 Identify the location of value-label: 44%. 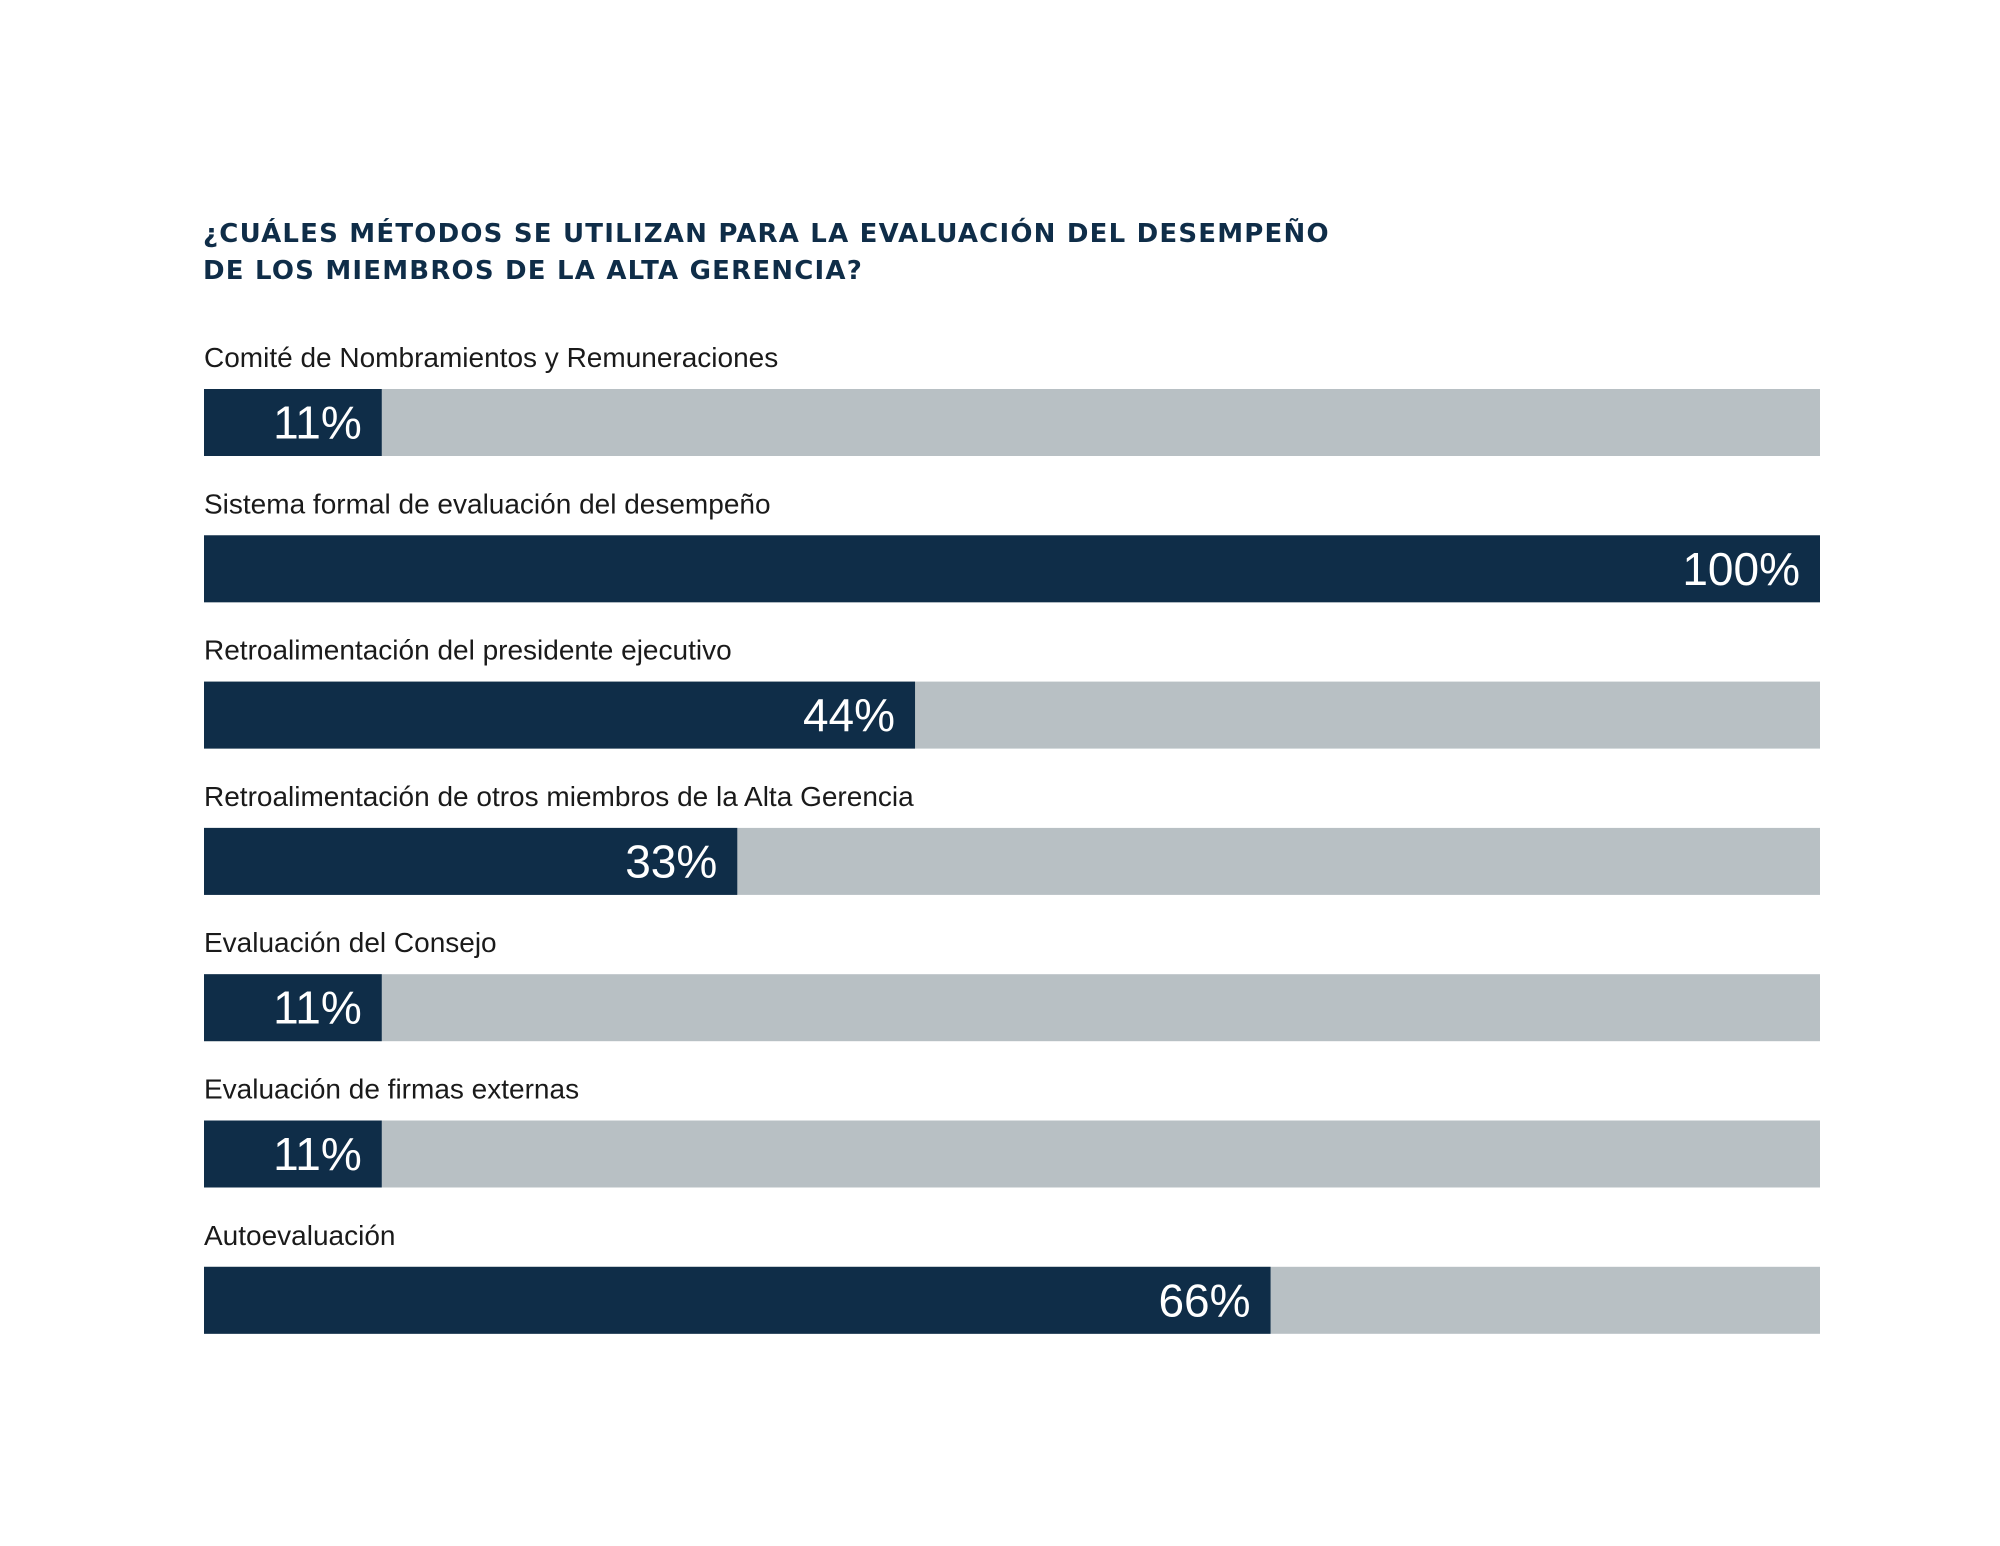
(849, 715).